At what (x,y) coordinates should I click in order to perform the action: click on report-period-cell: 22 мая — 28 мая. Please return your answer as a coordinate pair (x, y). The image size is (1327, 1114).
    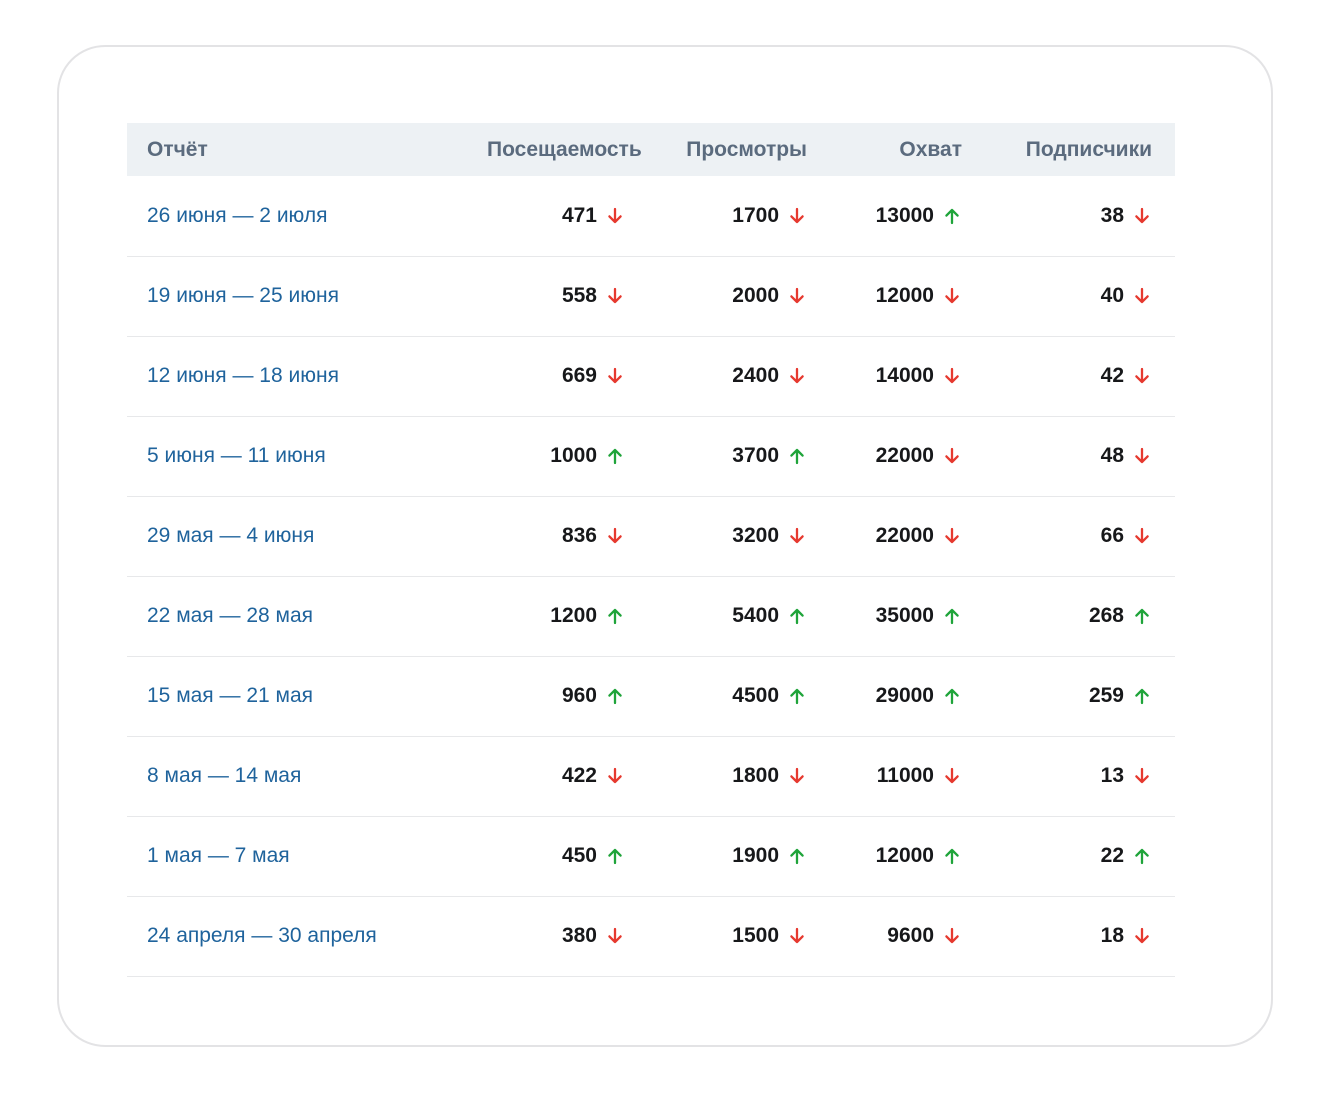
    Looking at the image, I should click on (307, 616).